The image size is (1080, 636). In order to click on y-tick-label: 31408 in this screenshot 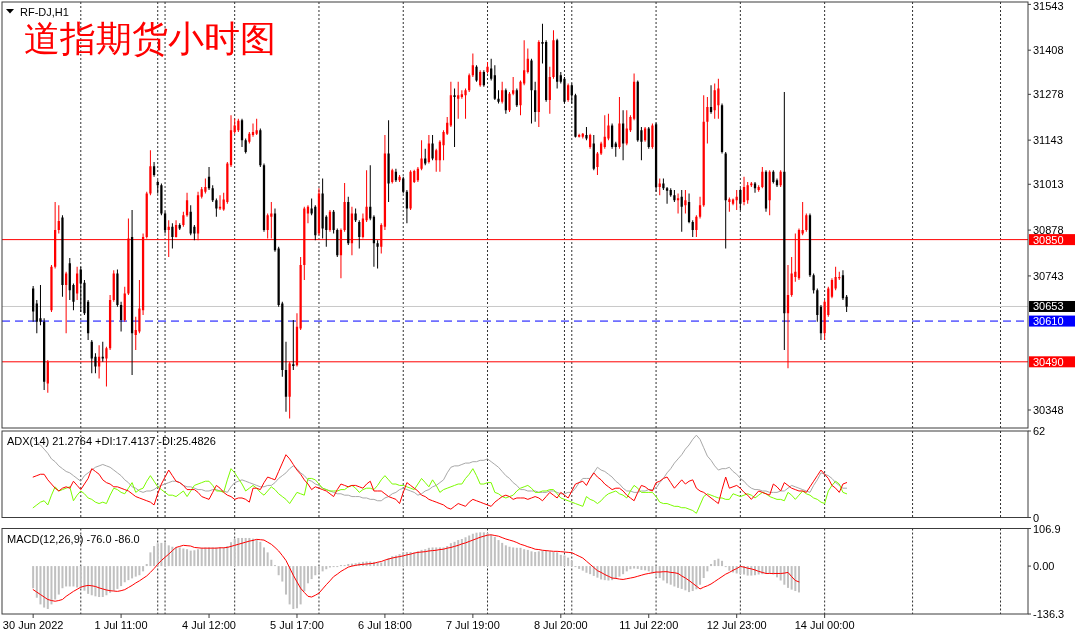, I will do `click(1048, 50)`.